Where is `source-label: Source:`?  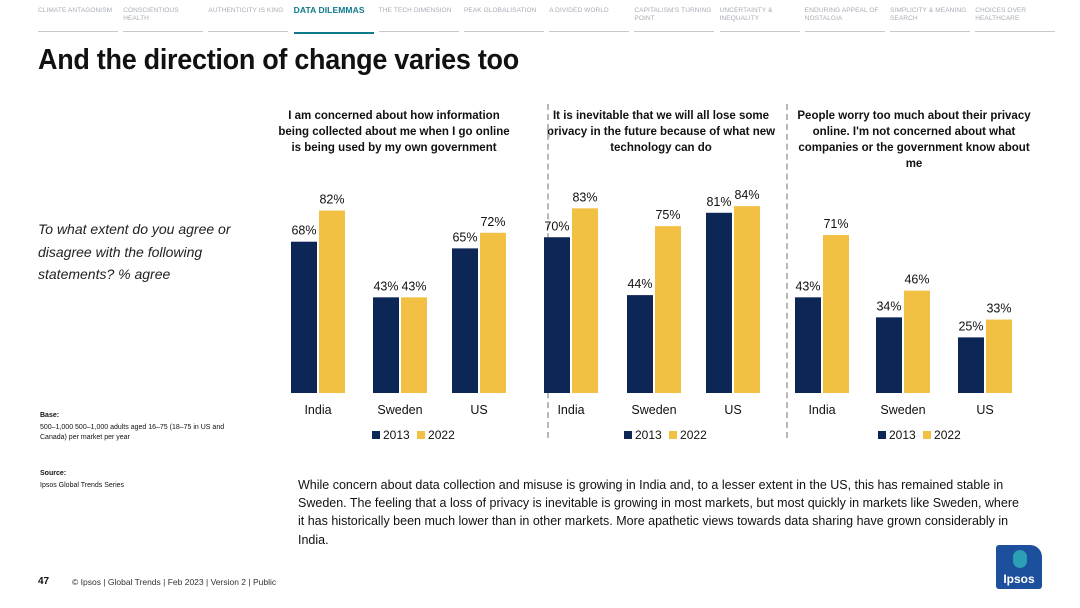 source-label: Source: is located at coordinates (53, 473).